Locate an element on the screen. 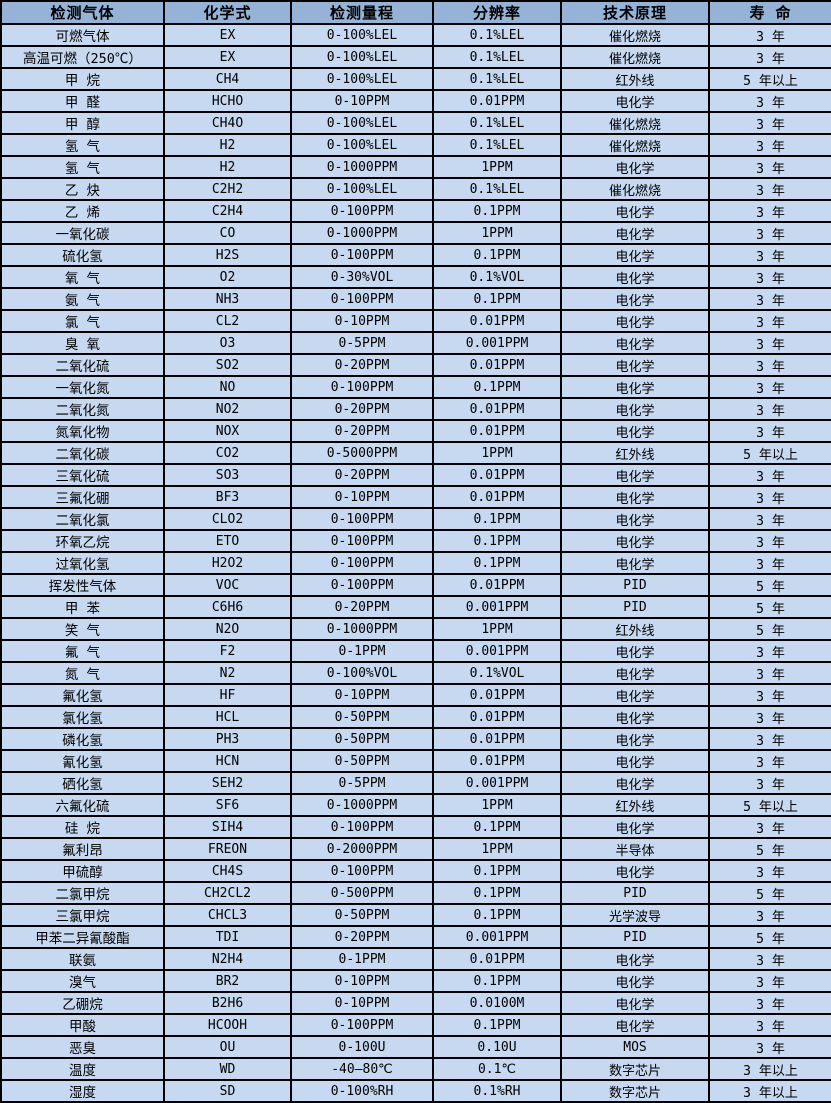 This screenshot has height=1103, width=831. table-row: 恶臭 OU 0-100U 0.10U MOS 3 年 is located at coordinates (415, 1047).